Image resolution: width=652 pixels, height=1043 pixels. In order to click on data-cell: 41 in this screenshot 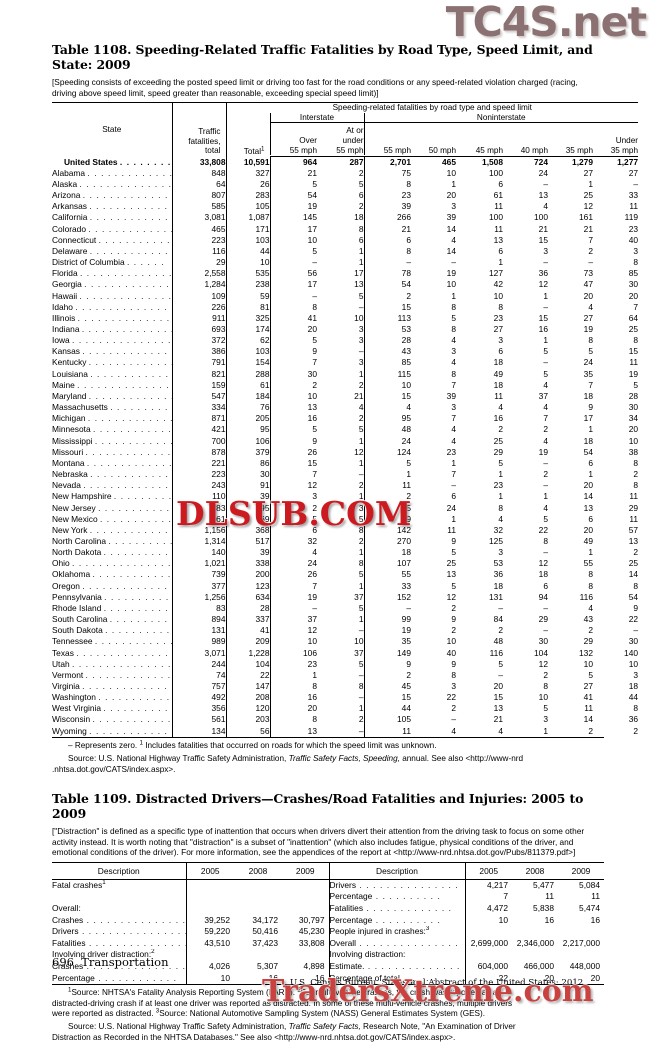, I will do `click(293, 318)`.